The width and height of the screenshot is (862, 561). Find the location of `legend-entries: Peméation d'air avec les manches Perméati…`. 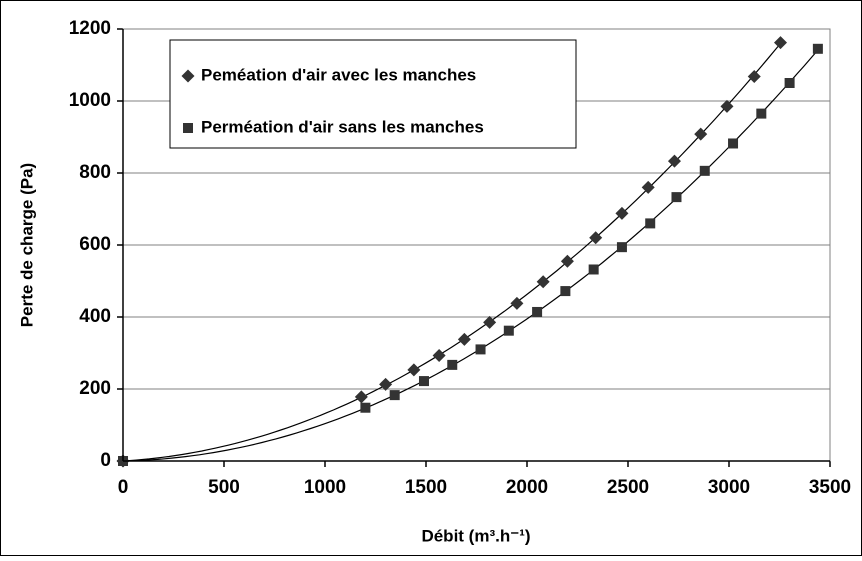

legend-entries: Peméation d'air avec les manches Perméati… is located at coordinates (332, 100).